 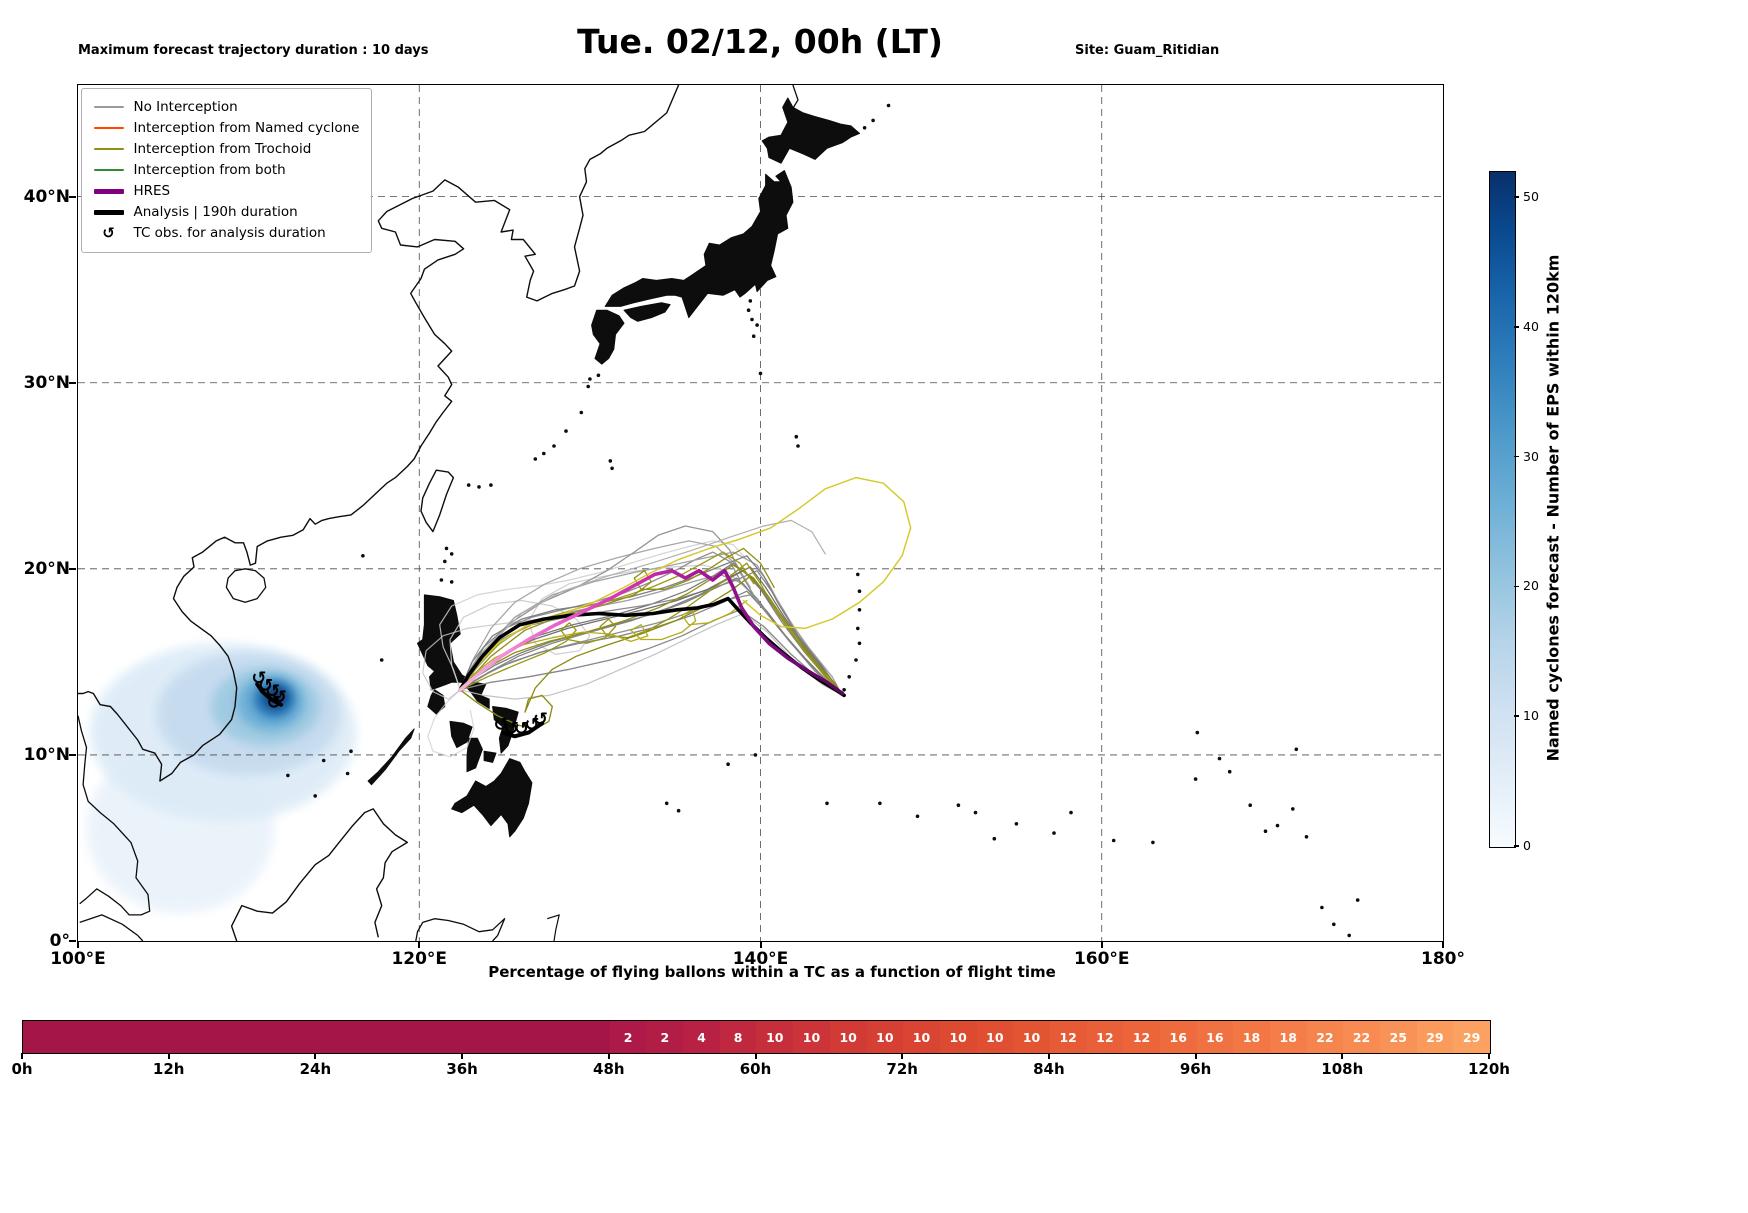 I want to click on eps-member-yellow-loop, so click(x=684, y=583).